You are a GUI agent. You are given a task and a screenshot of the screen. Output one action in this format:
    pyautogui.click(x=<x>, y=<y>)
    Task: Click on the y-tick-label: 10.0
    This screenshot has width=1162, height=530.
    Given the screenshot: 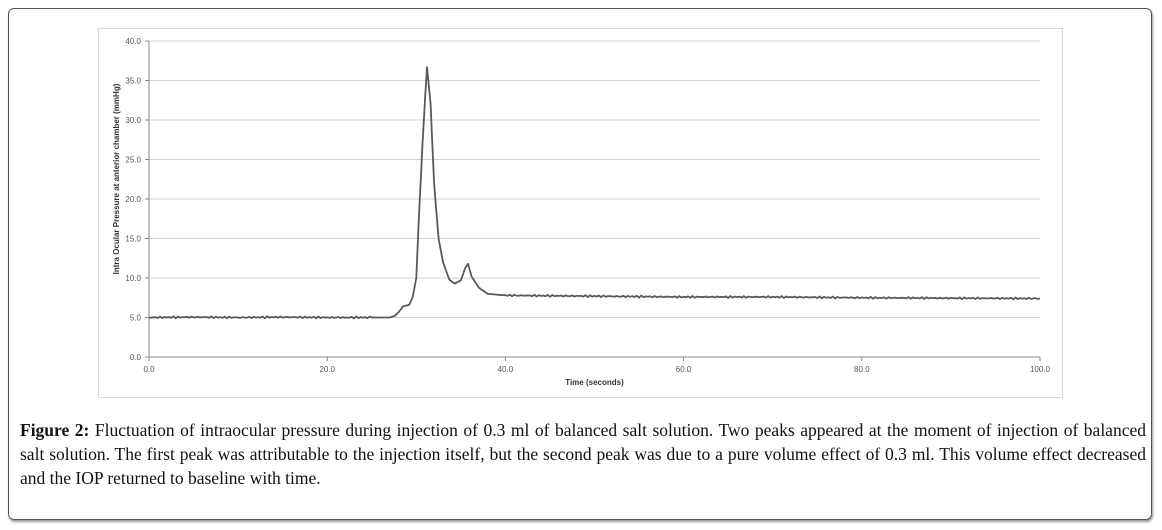 What is the action you would take?
    pyautogui.click(x=133, y=278)
    